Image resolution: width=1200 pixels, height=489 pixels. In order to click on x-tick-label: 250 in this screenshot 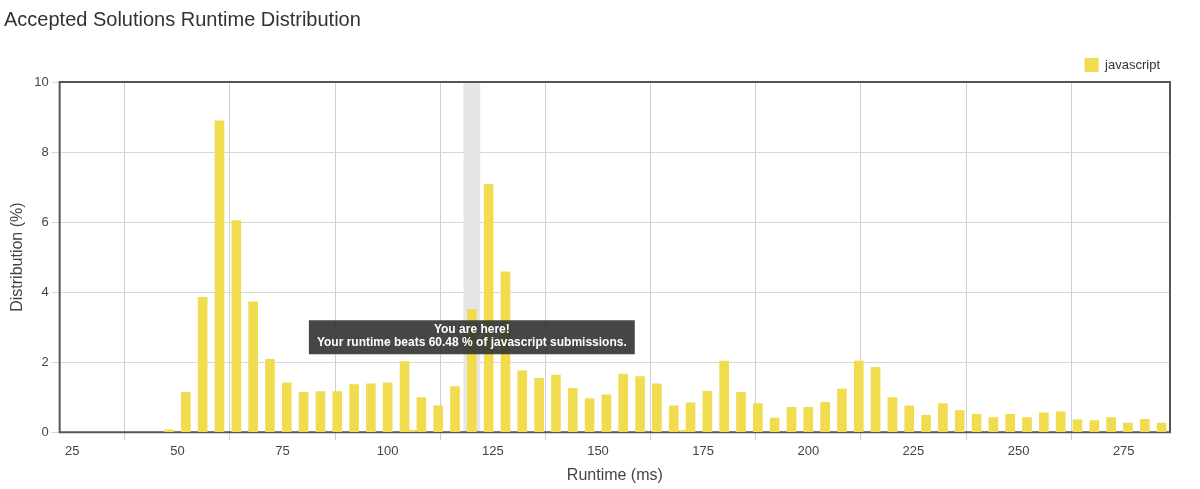, I will do `click(1018, 450)`.